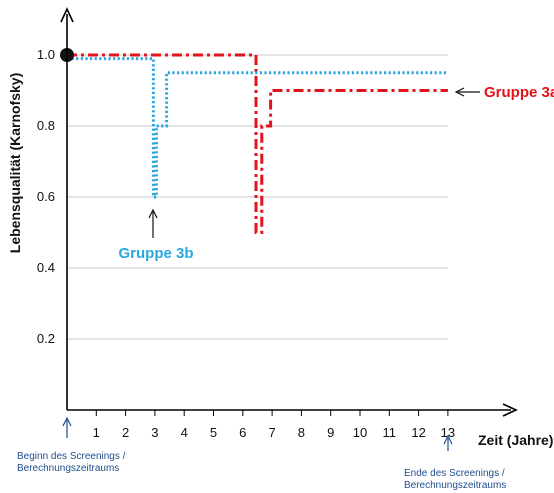 Image resolution: width=554 pixels, height=493 pixels. Describe the element at coordinates (213, 432) in the screenshot. I see `x-tick-label-4: 5` at that location.